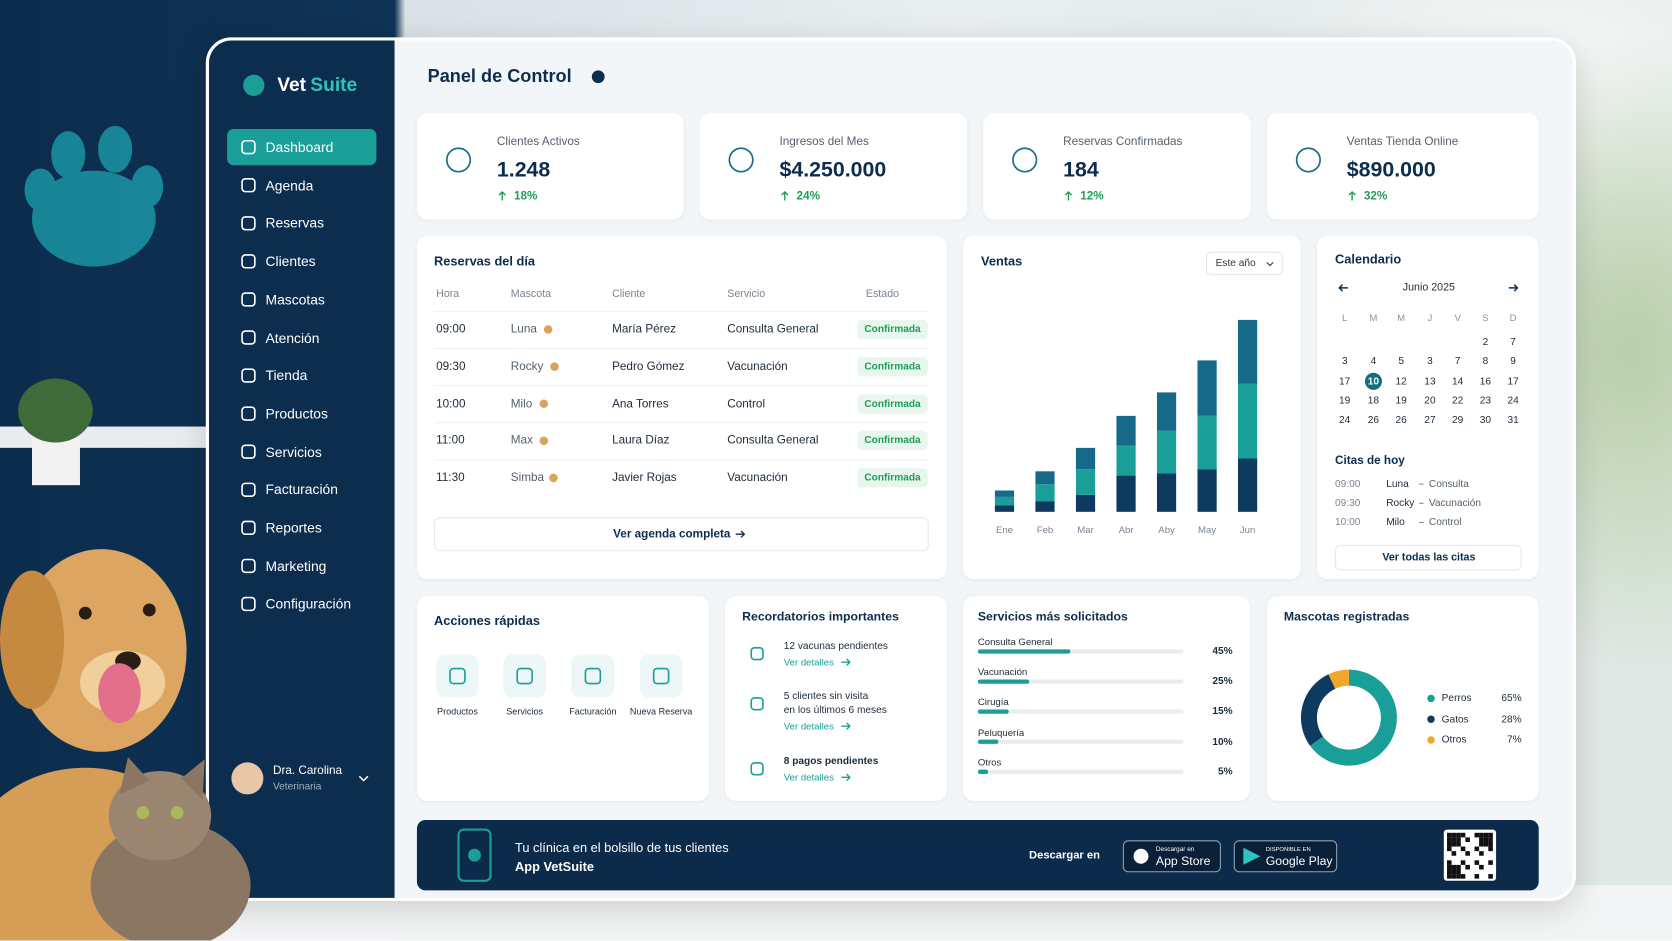 This screenshot has width=1672, height=941. I want to click on reminder-text: en los últimos 6 meses, so click(835, 710).